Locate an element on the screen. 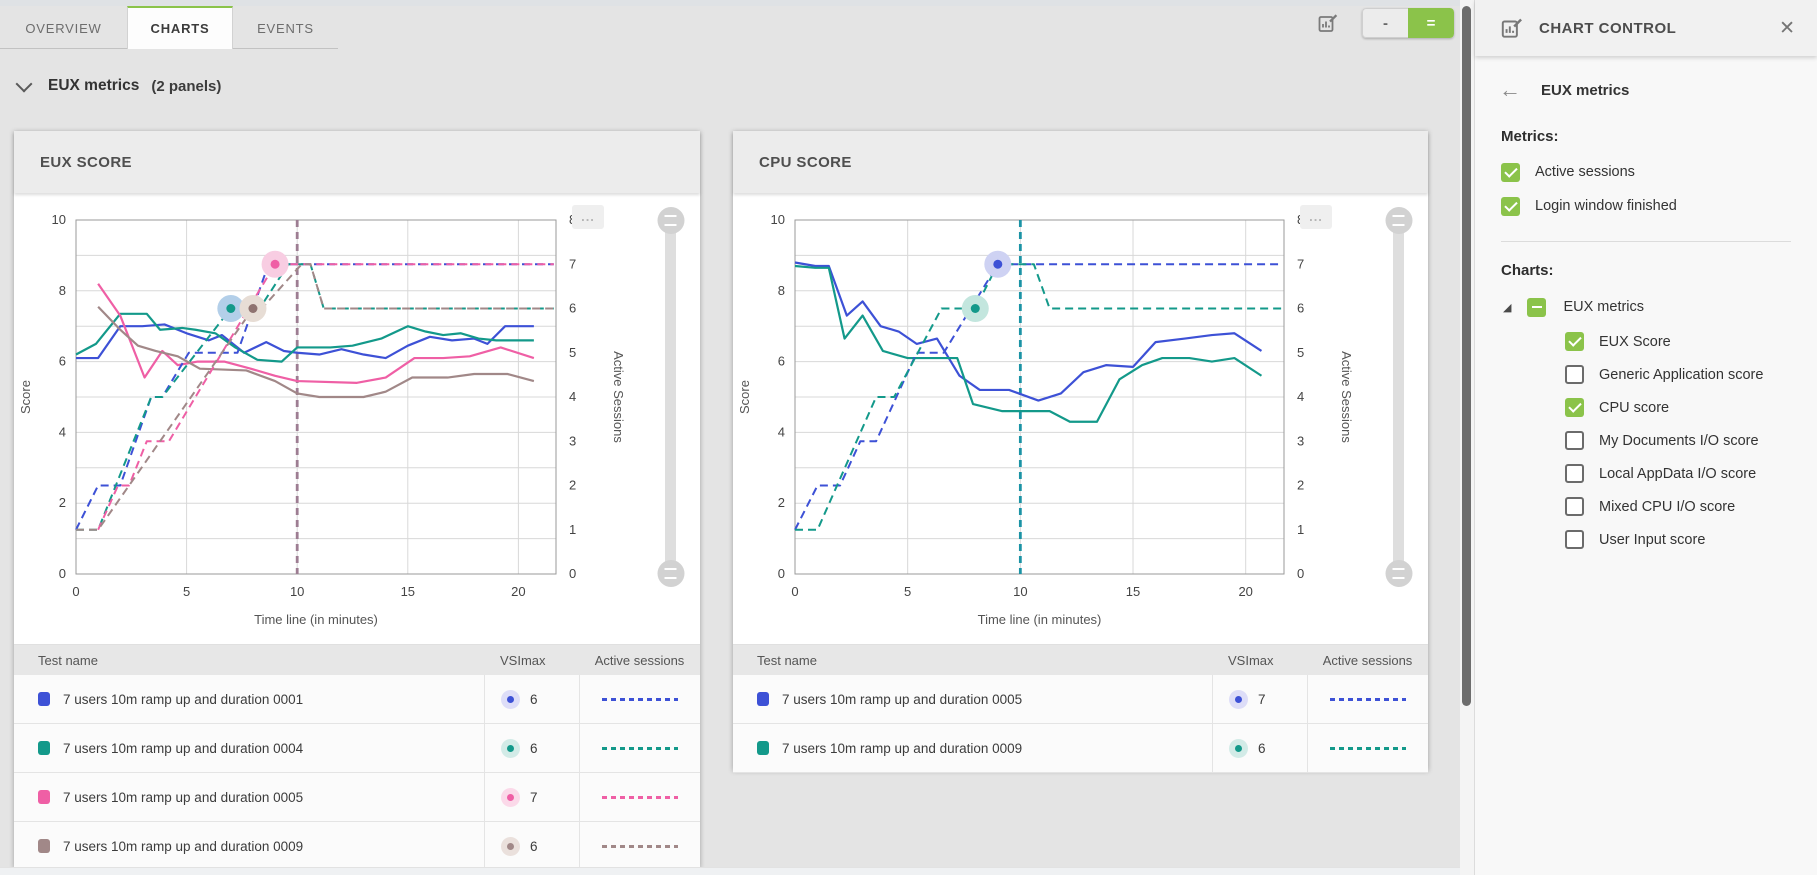  tree-expander-icon: ◢ is located at coordinates (1507, 307).